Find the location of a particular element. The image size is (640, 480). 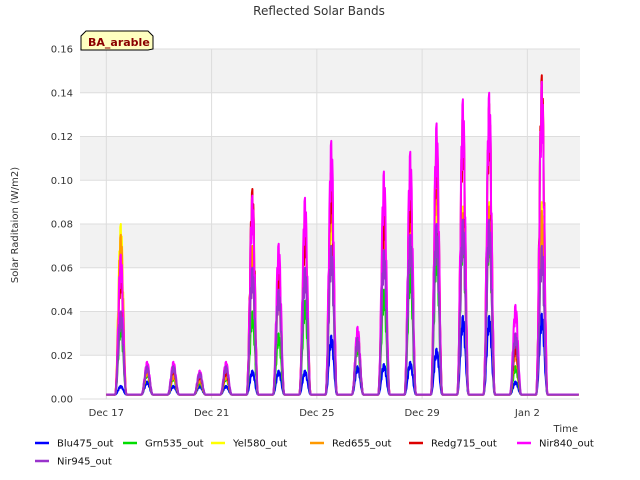

legend-label-yel580-out: Yel580_out is located at coordinates (259, 444).